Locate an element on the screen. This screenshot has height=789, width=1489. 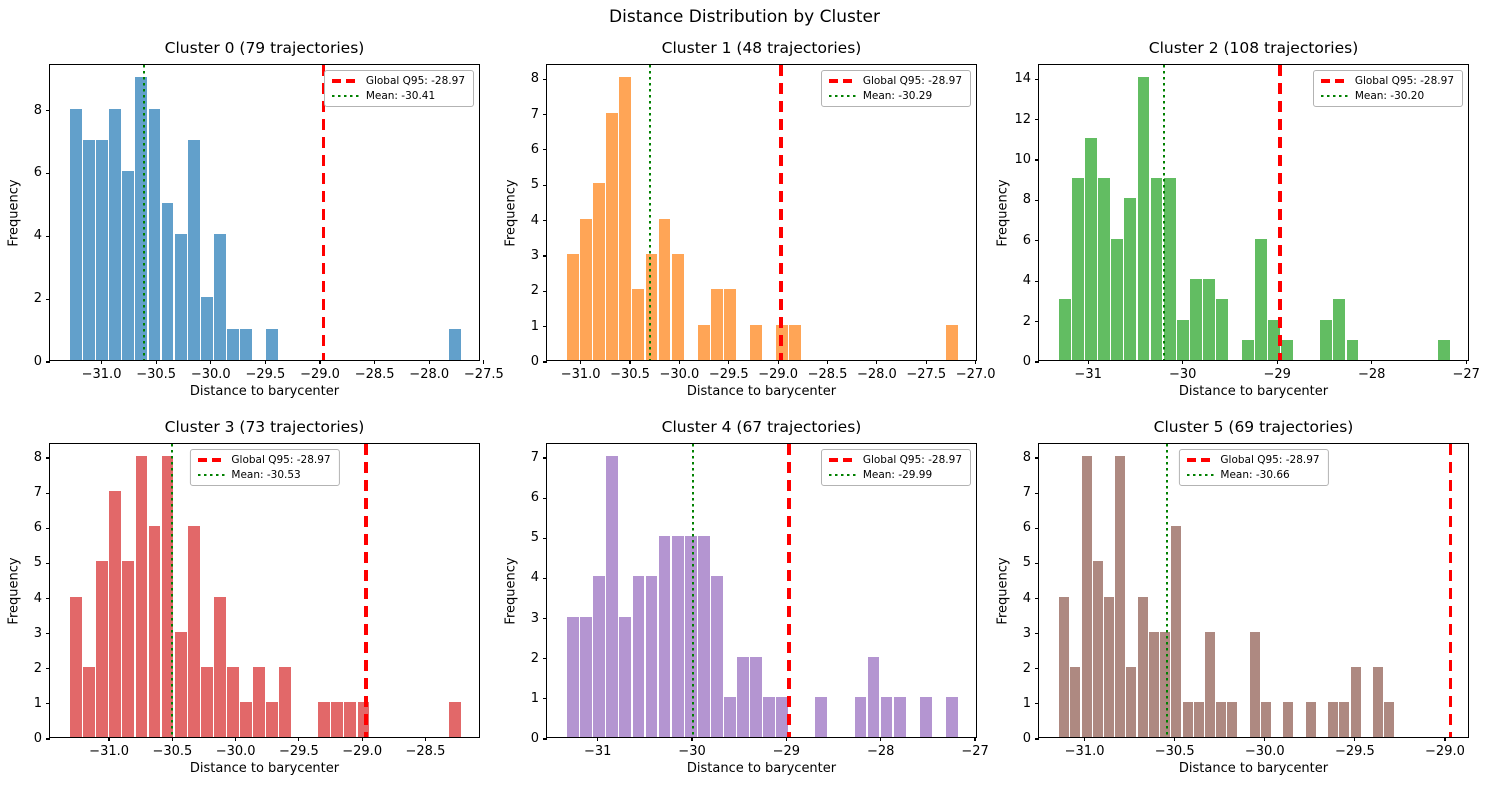
y-tick-label: 1 is located at coordinates (1026, 704).